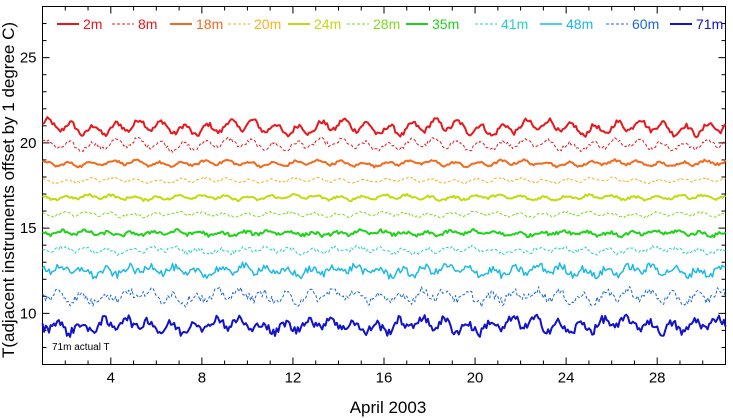 This screenshot has width=733, height=418. Describe the element at coordinates (475, 378) in the screenshot. I see `x-tick-label: 20` at that location.